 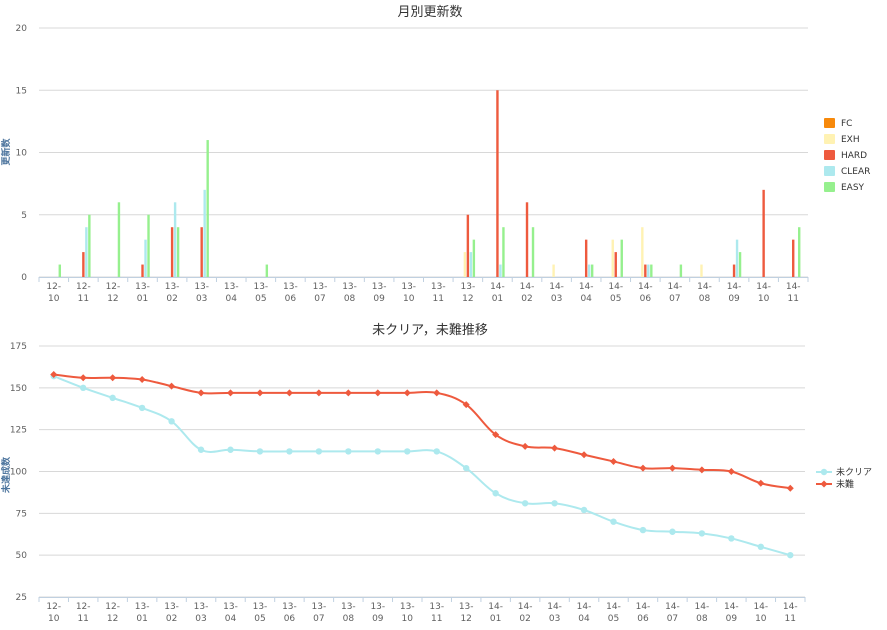 What do you see at coordinates (835, 484) in the screenshot?
I see `legend-item-unhard: 未難` at bounding box center [835, 484].